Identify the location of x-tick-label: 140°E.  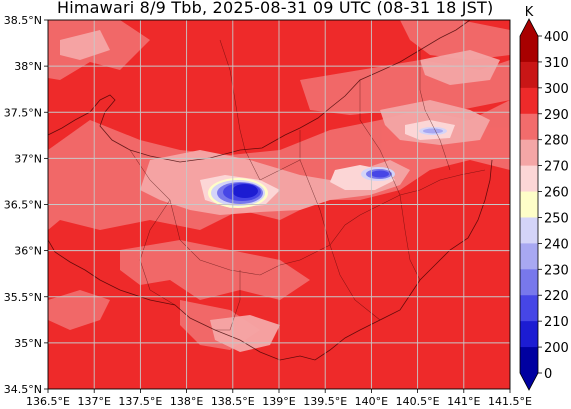
(371, 401).